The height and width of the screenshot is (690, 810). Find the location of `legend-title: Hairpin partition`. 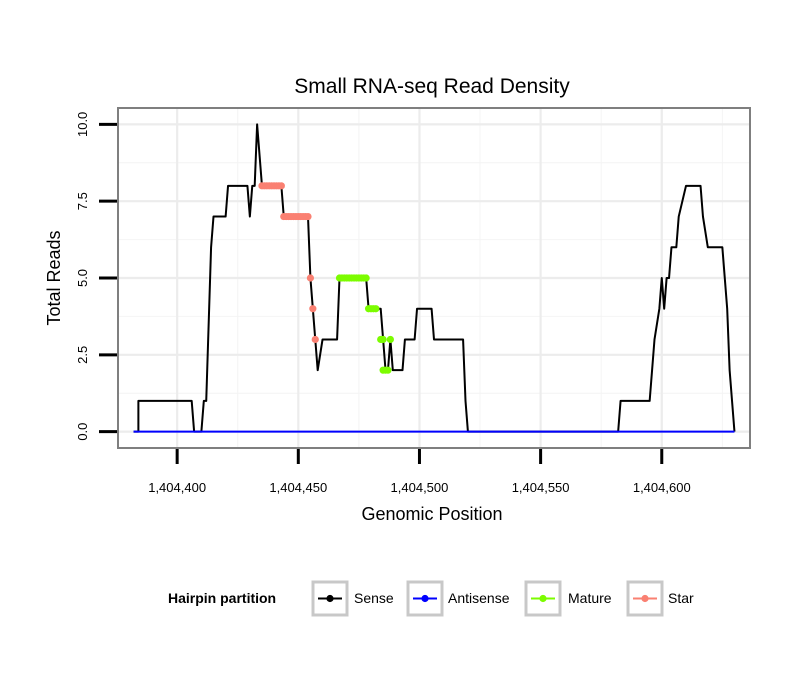

legend-title: Hairpin partition is located at coordinates (222, 598).